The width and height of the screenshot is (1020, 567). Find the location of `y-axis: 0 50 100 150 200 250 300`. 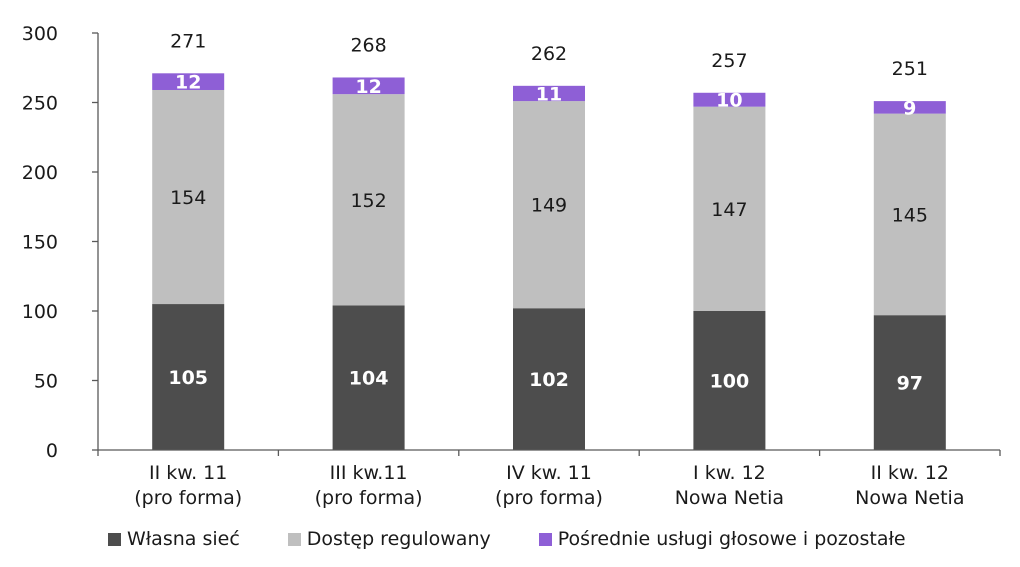

y-axis: 0 50 100 150 200 250 300 is located at coordinates (60, 242).